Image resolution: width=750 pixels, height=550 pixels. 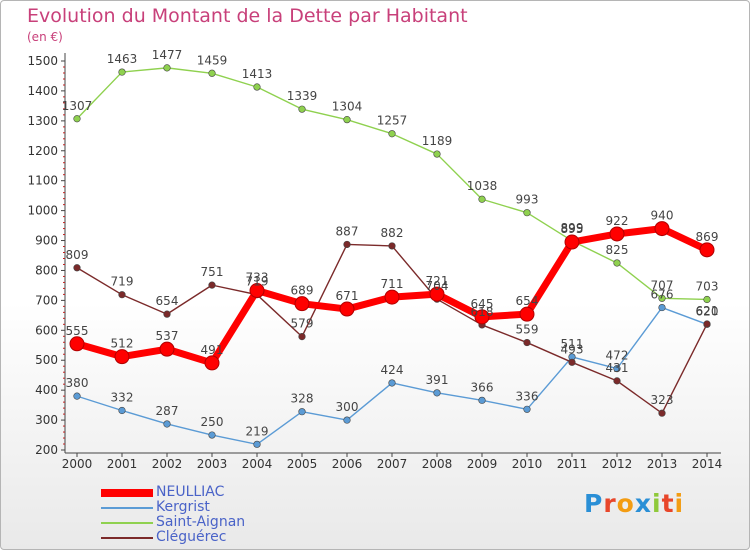 I want to click on legend-item: NEULLIAC, so click(x=251, y=492).